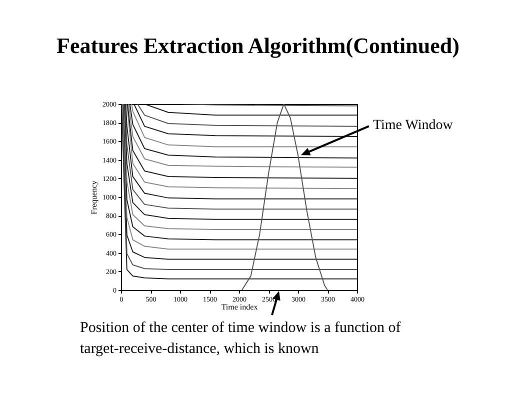 This screenshot has width=517, height=400. I want to click on y-axis-title: Frequency, so click(94, 197).